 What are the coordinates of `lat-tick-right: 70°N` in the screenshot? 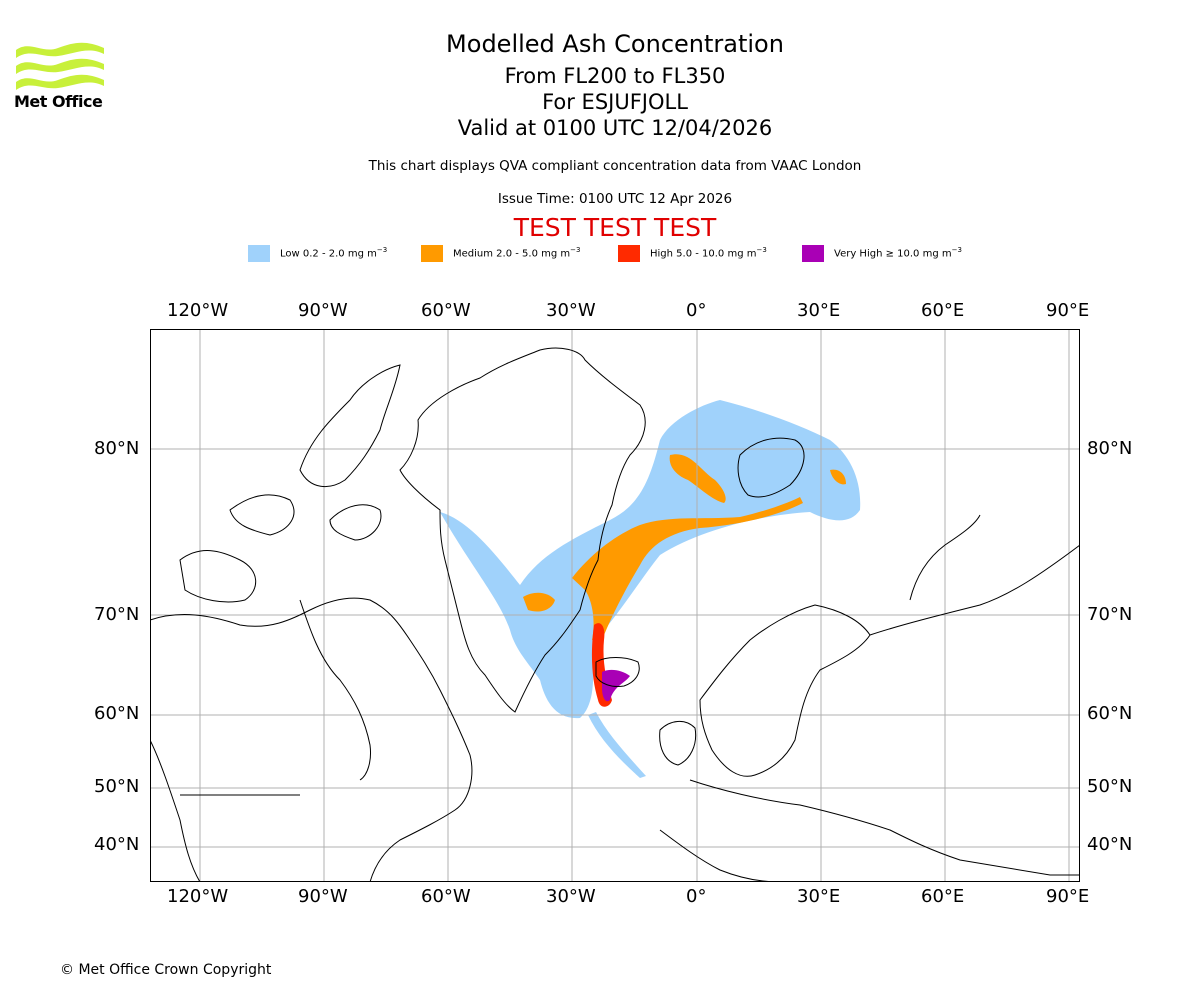 It's located at (1110, 614).